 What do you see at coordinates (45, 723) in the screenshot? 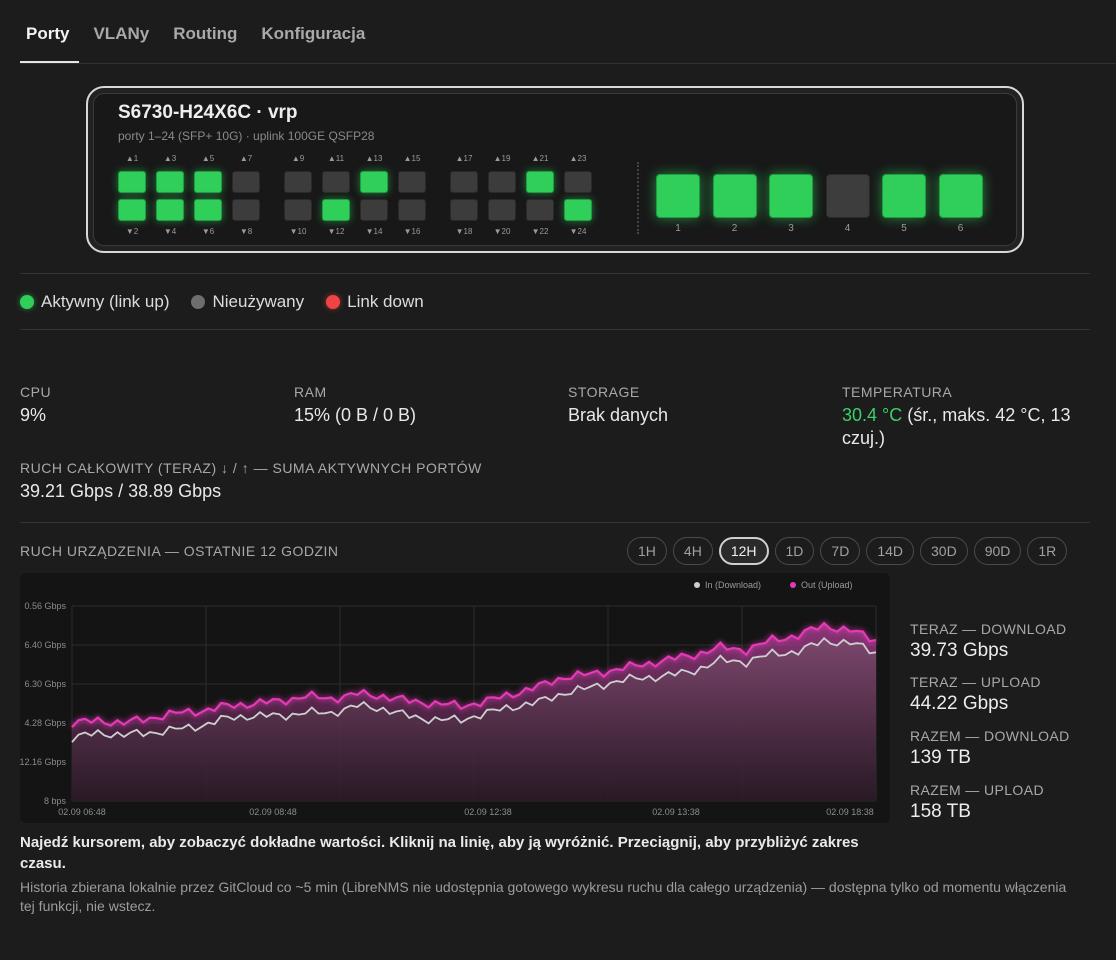
I see `y-tick-label: 4.28 Gbps` at bounding box center [45, 723].